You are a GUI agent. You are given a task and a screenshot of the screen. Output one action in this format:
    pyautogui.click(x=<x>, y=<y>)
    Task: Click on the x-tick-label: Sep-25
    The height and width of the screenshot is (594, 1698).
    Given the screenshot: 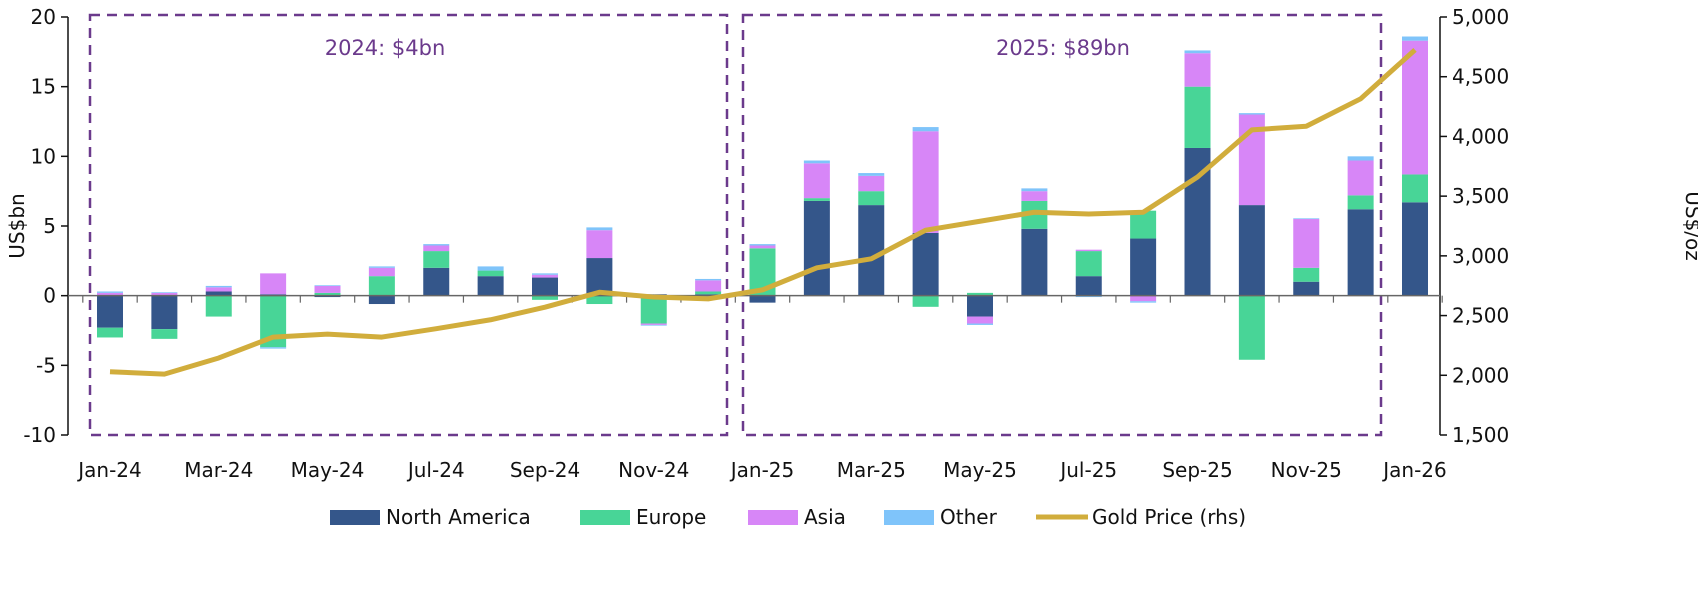 What is the action you would take?
    pyautogui.click(x=1197, y=470)
    